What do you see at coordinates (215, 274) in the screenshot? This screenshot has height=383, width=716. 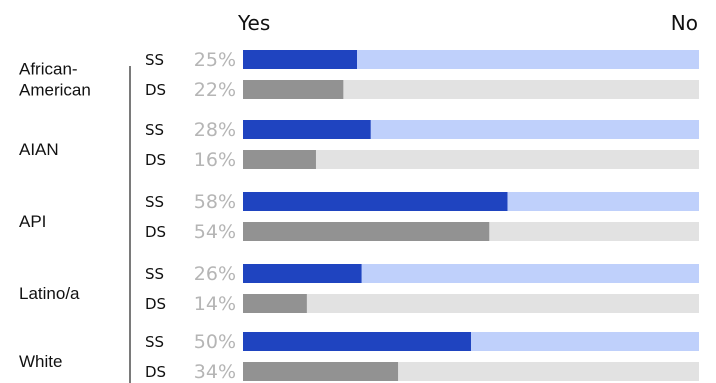 I see `percent-label: 26%` at bounding box center [215, 274].